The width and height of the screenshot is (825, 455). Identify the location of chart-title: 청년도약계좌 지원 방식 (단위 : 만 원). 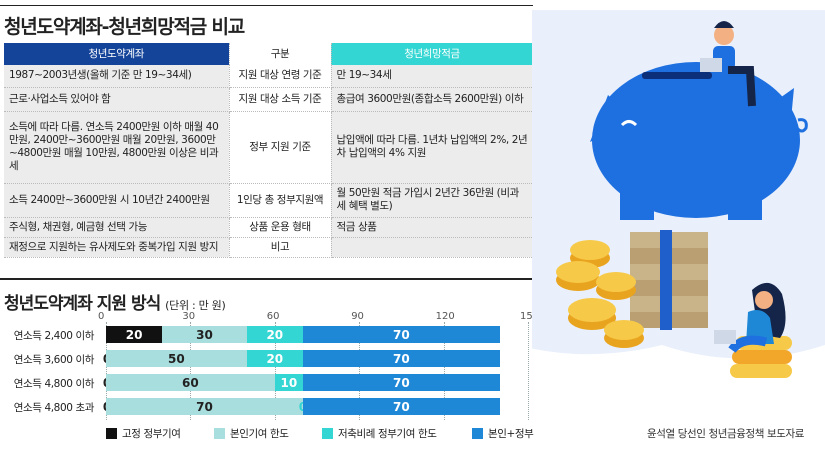
(115, 304).